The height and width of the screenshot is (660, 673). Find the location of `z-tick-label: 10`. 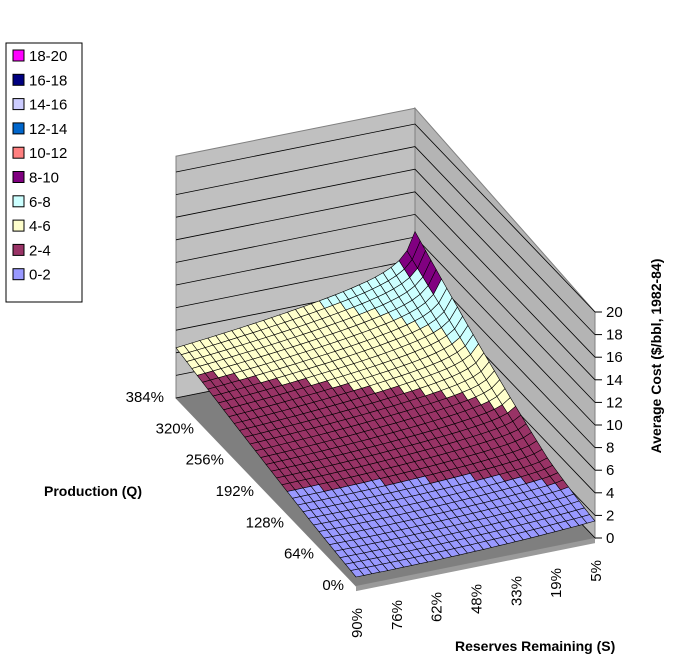

z-tick-label: 10 is located at coordinates (614, 425).